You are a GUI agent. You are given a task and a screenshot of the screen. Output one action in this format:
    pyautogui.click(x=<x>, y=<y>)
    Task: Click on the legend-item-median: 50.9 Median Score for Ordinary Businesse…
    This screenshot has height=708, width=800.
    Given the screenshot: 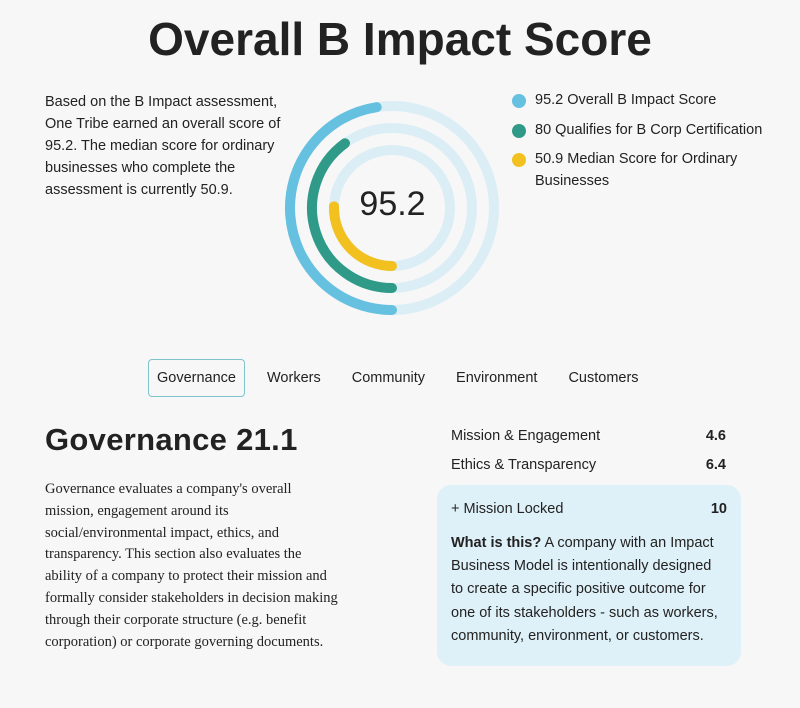 What is the action you would take?
    pyautogui.click(x=642, y=170)
    